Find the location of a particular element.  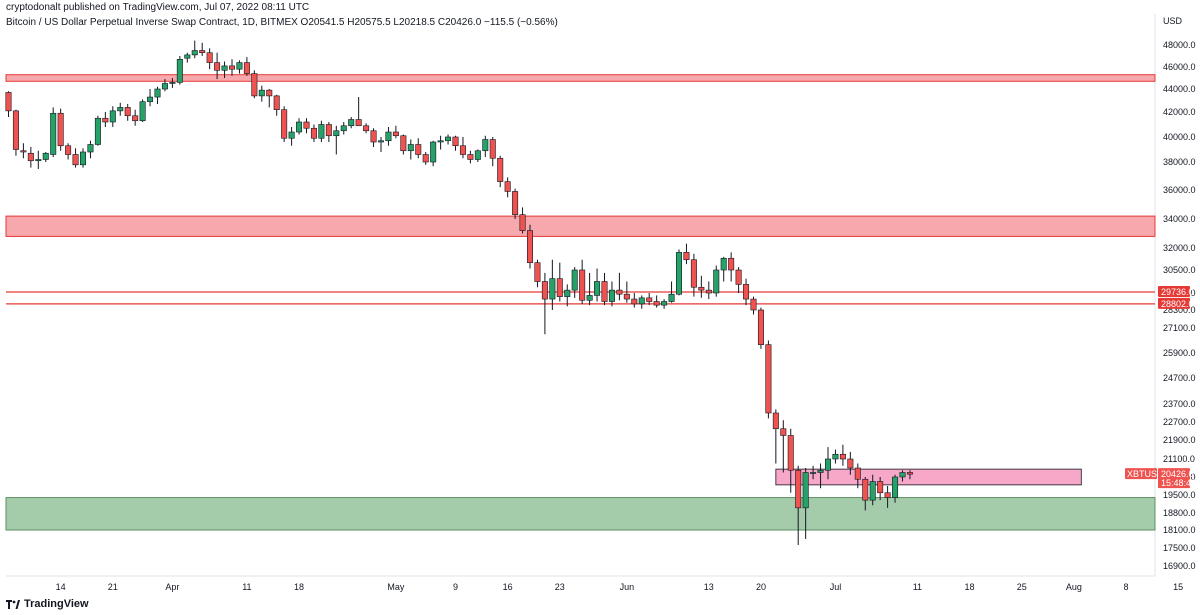

y-tick-label: 40000.0 is located at coordinates (1179, 137).